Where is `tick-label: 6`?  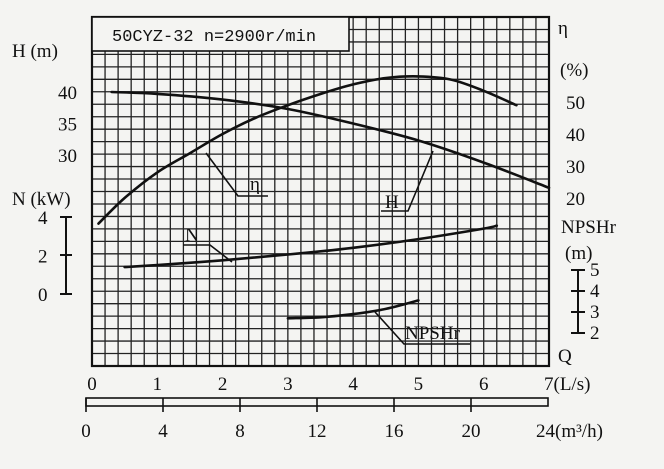
tick-label: 6 is located at coordinates (484, 384).